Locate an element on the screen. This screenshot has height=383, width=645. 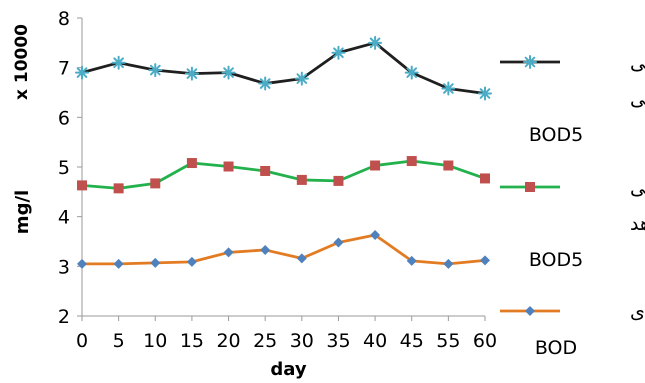
y-multiplier-label: x 10000 is located at coordinates (22, 62).